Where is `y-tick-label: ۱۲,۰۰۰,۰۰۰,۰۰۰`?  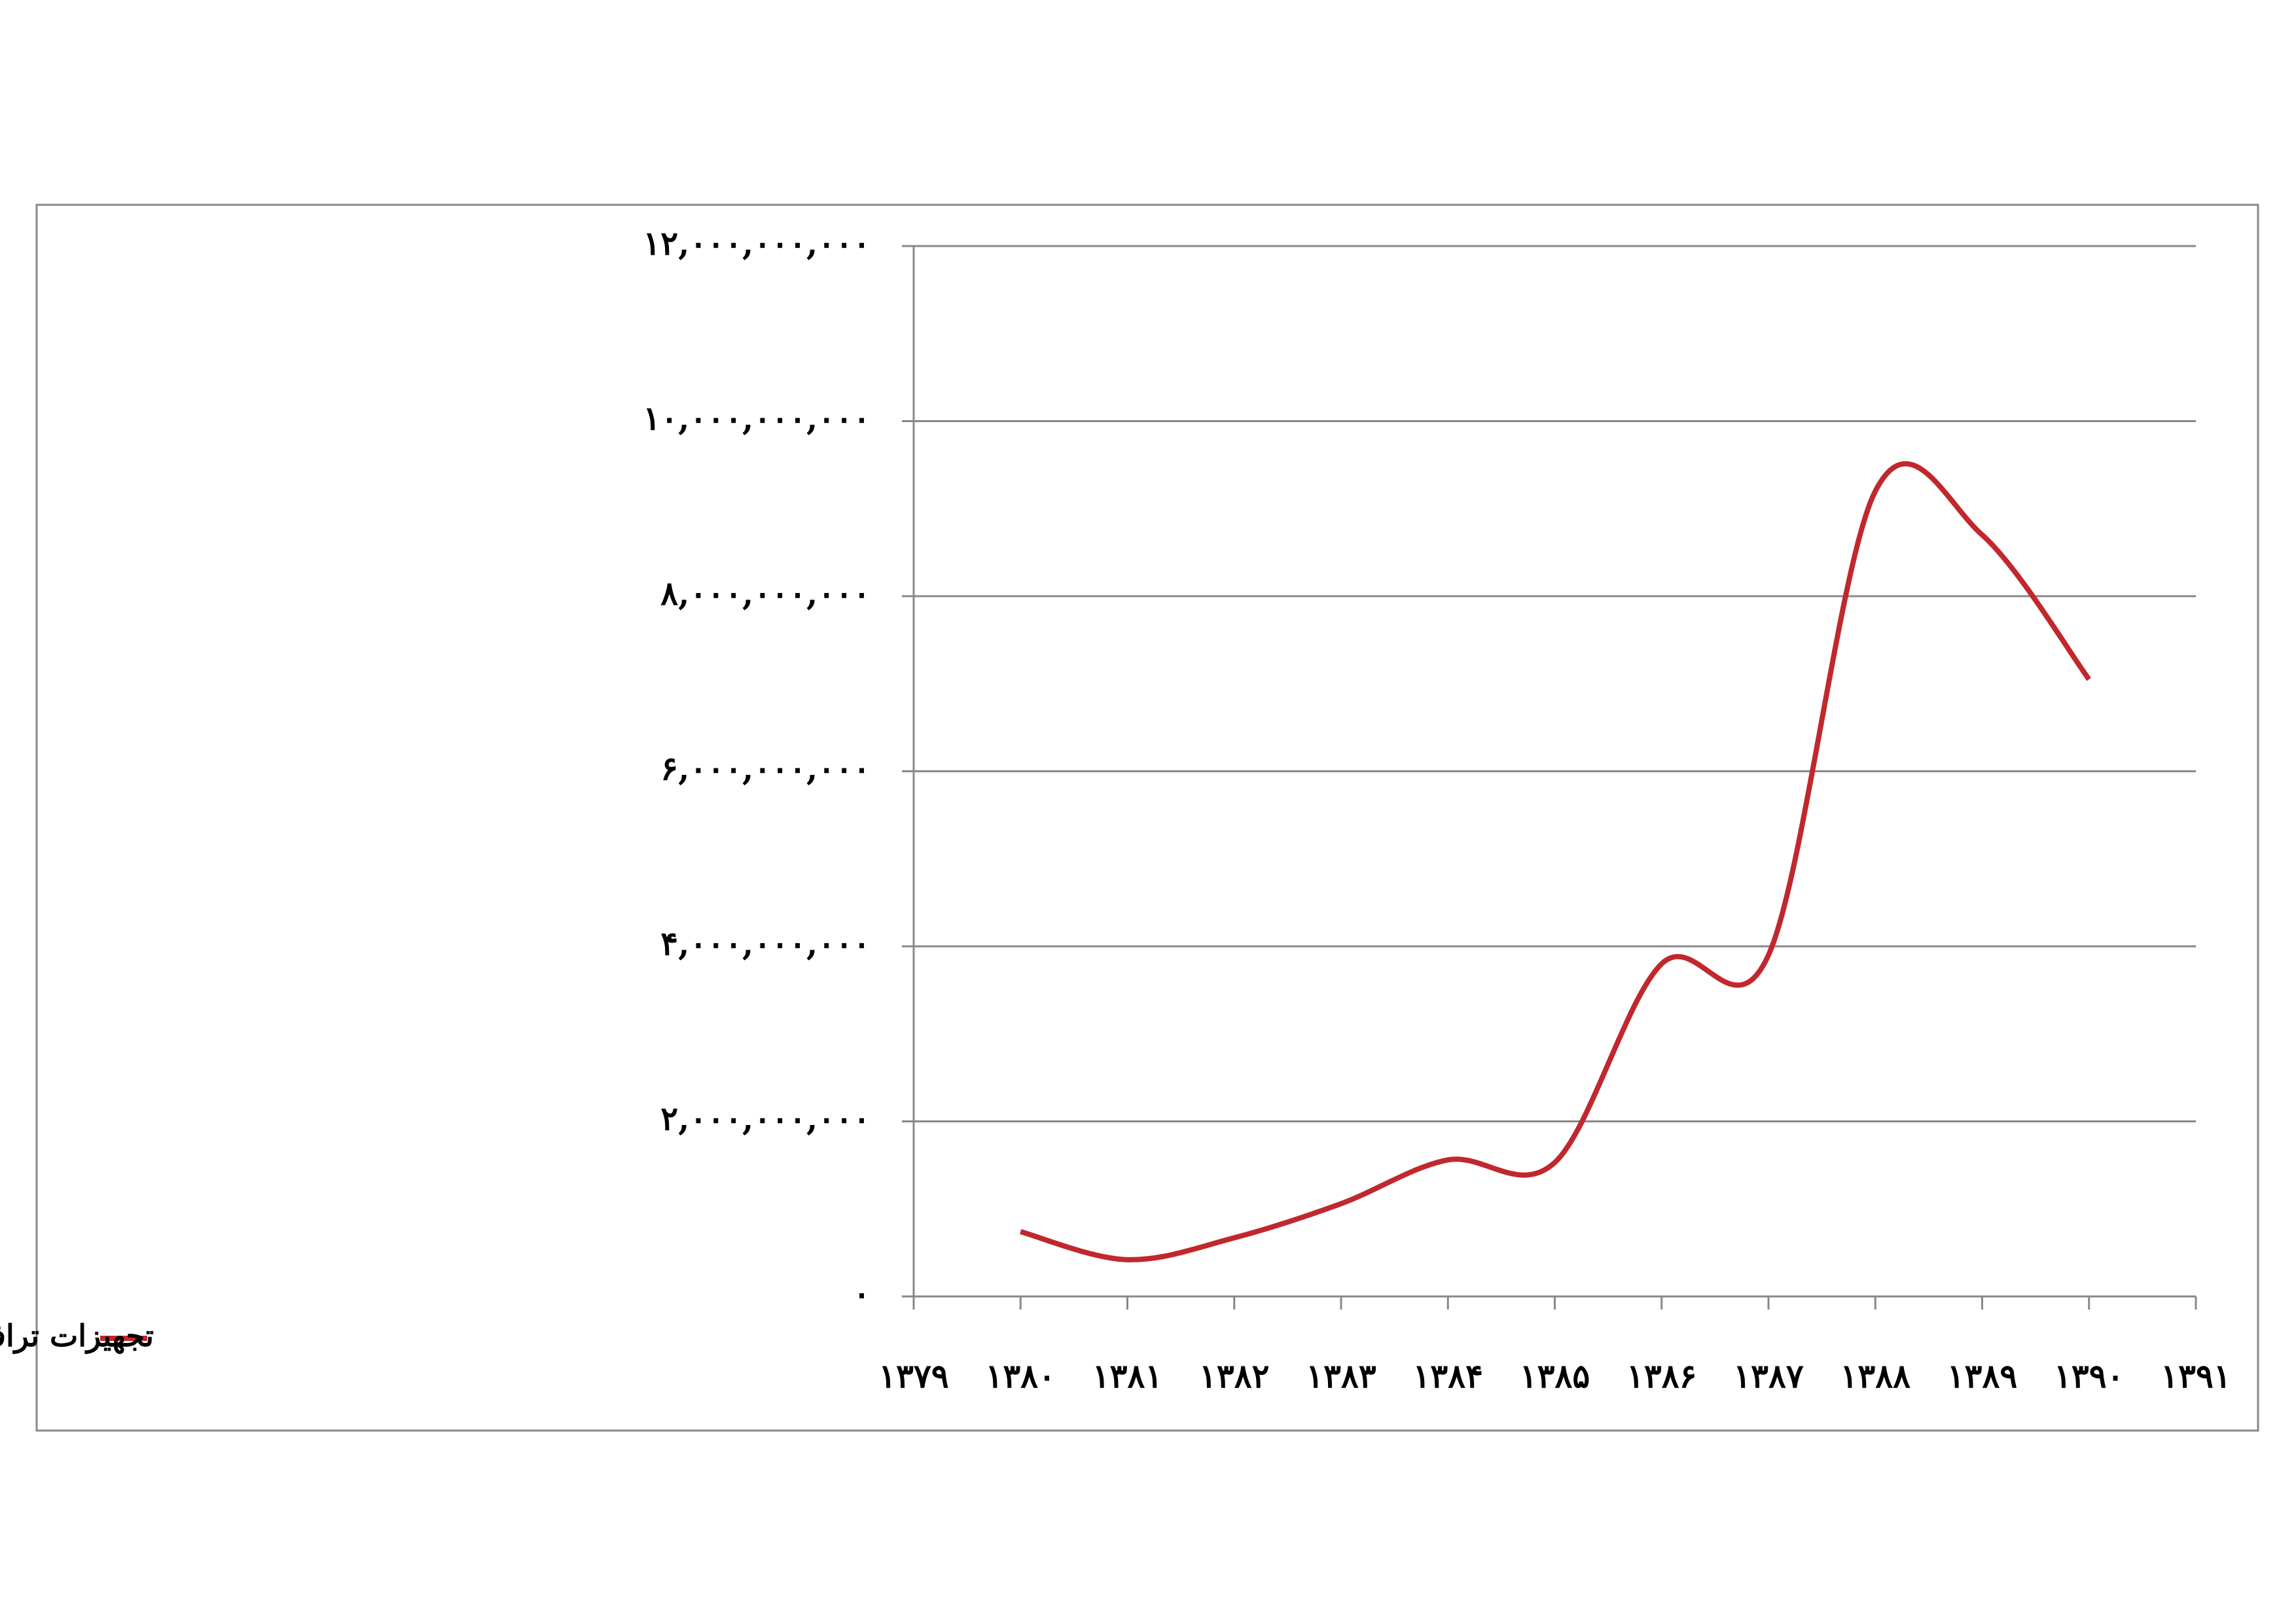
y-tick-label: ۱۲,۰۰۰,۰۰۰,۰۰۰ is located at coordinates (756, 243).